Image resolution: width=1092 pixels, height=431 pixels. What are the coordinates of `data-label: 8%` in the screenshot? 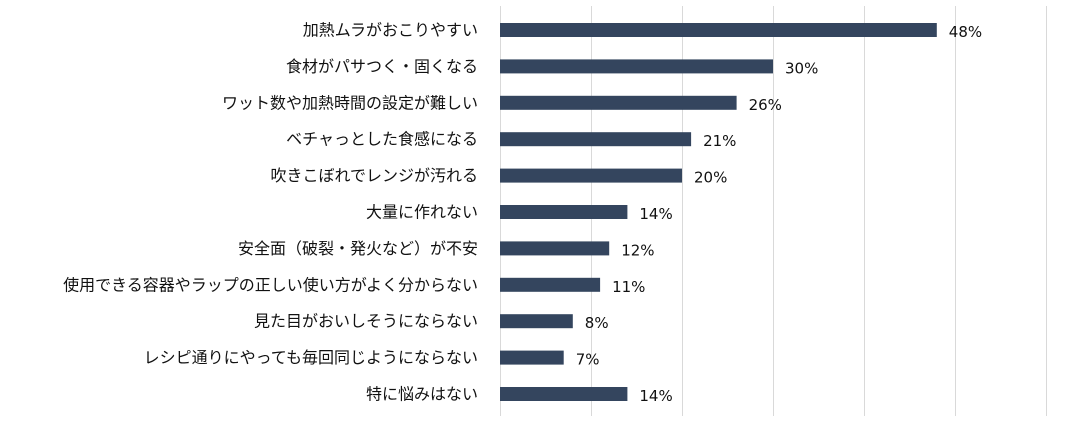 It's located at (597, 323).